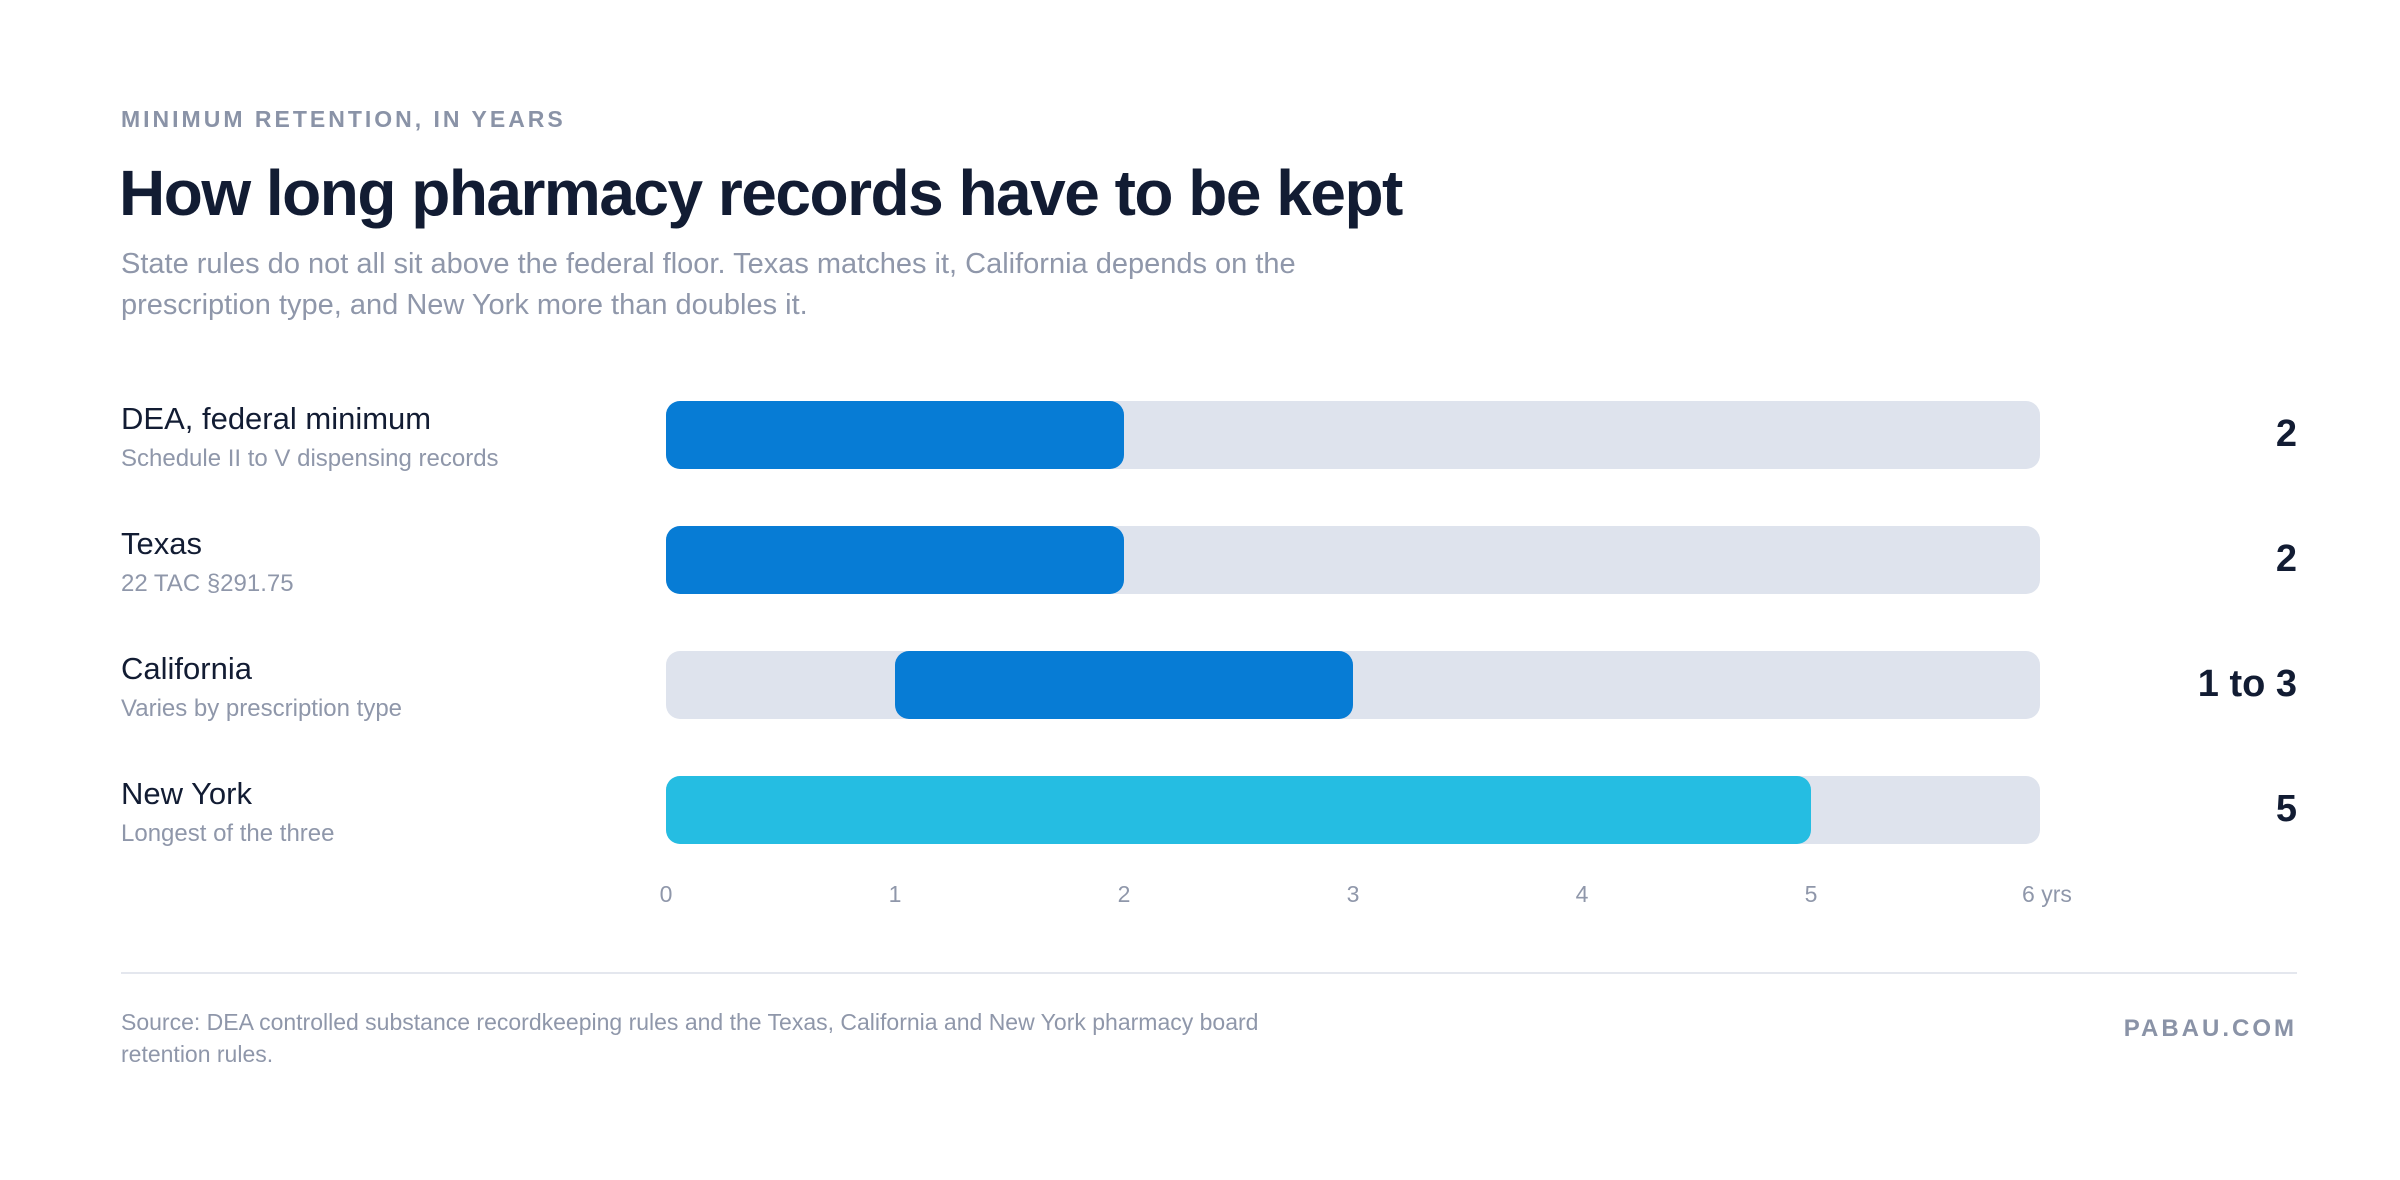 Image resolution: width=2400 pixels, height=1180 pixels. Describe the element at coordinates (310, 458) in the screenshot. I see `row-sublabel: Schedule II to V dispensing records` at that location.